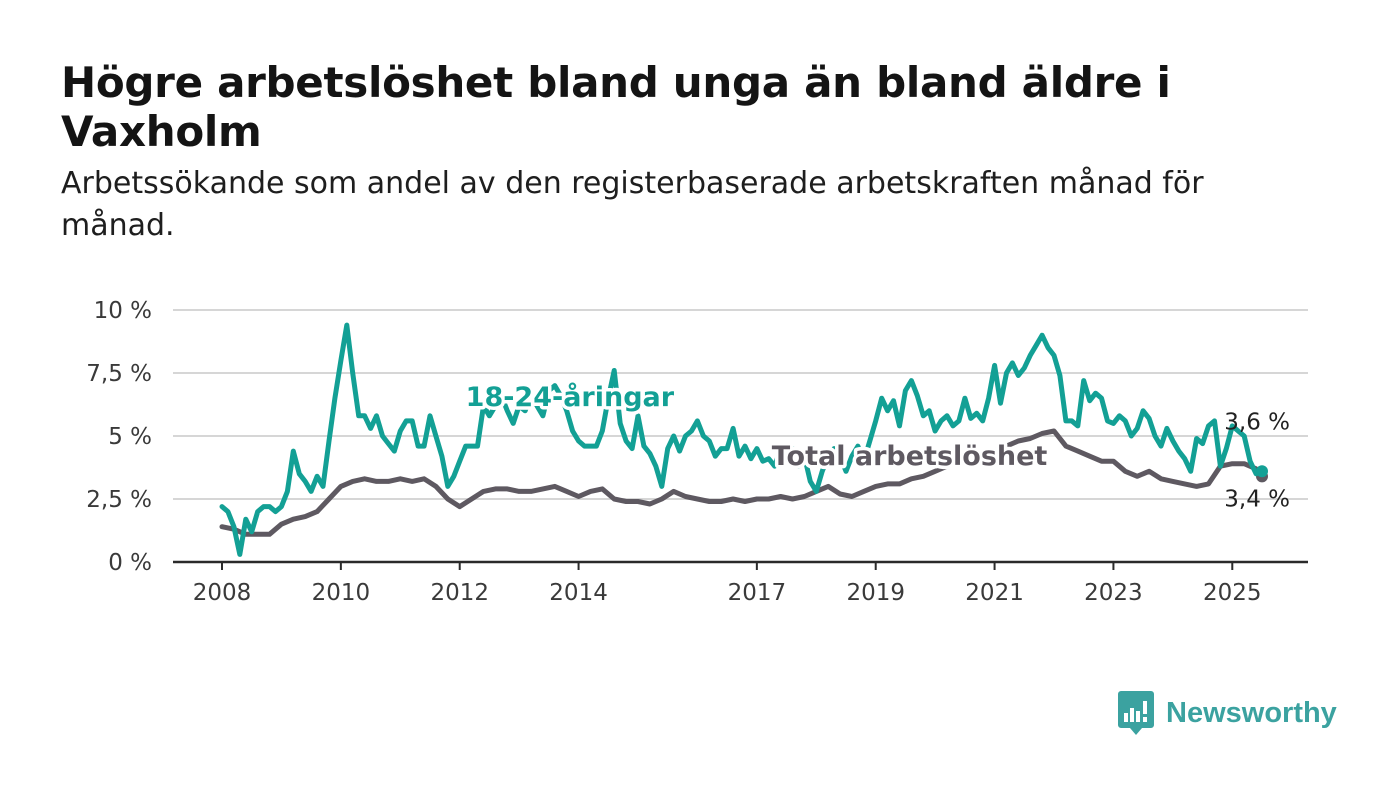 This screenshot has width=1400, height=794. I want to click on y-tick-label: 2,5 %, so click(119, 500).